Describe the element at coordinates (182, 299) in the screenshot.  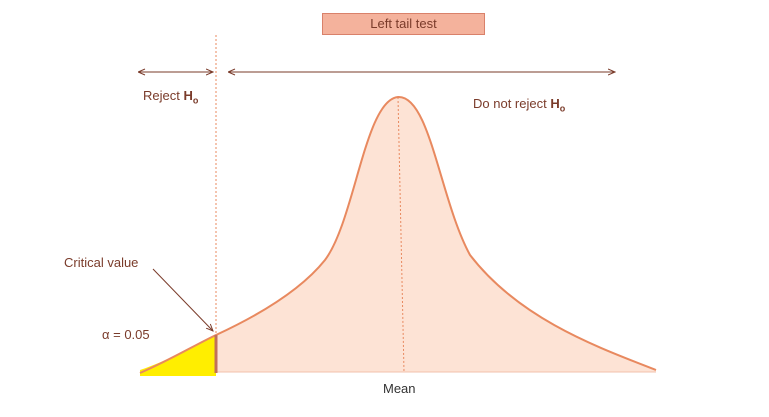
I see `critical-value-pointer` at that location.